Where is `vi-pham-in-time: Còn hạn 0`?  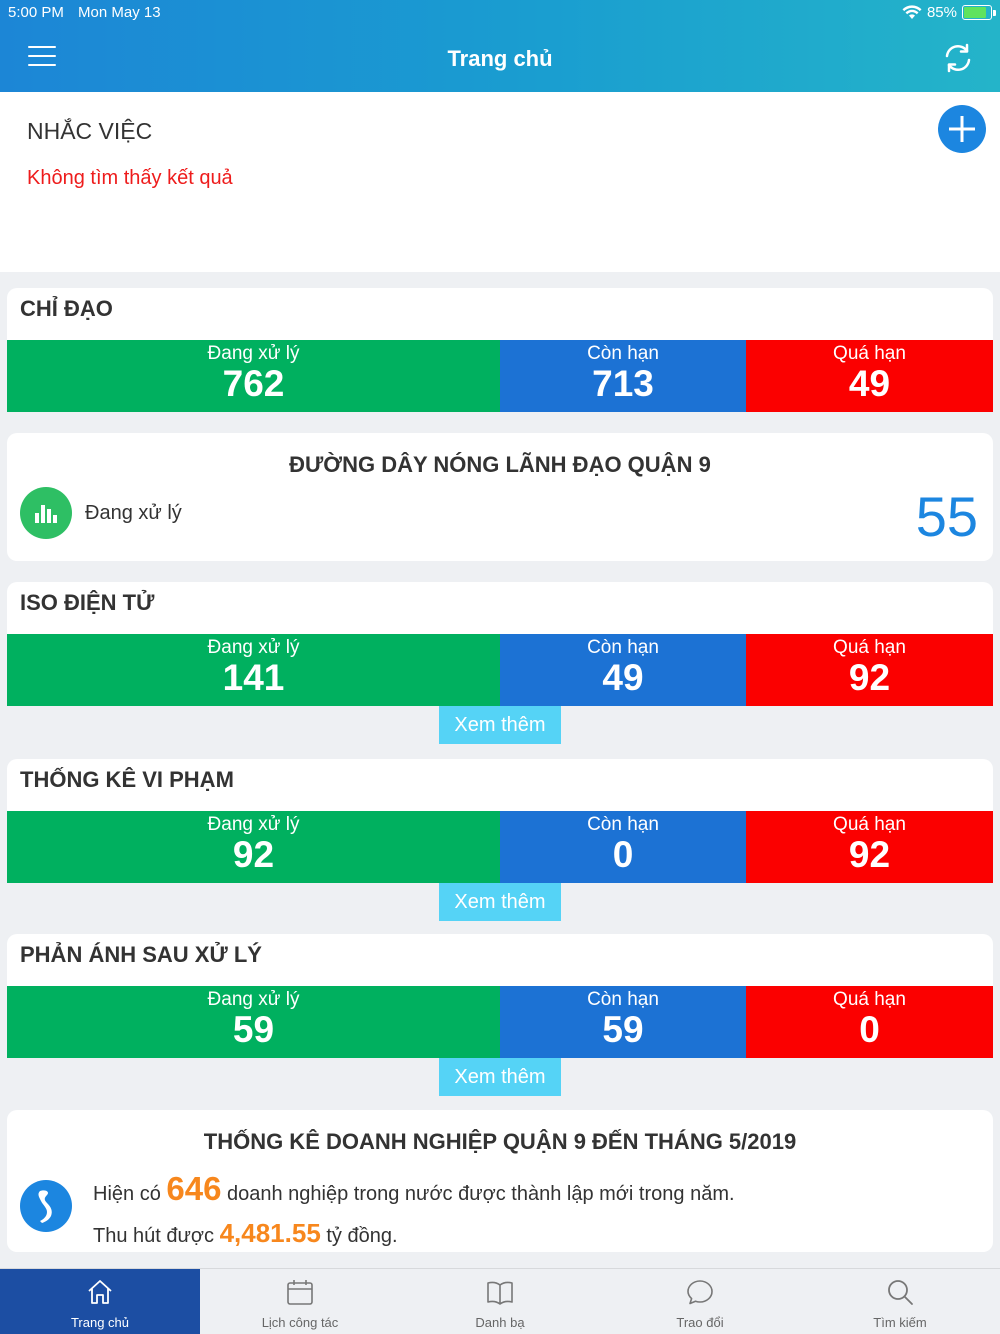
vi-pham-in-time: Còn hạn 0 is located at coordinates (623, 847).